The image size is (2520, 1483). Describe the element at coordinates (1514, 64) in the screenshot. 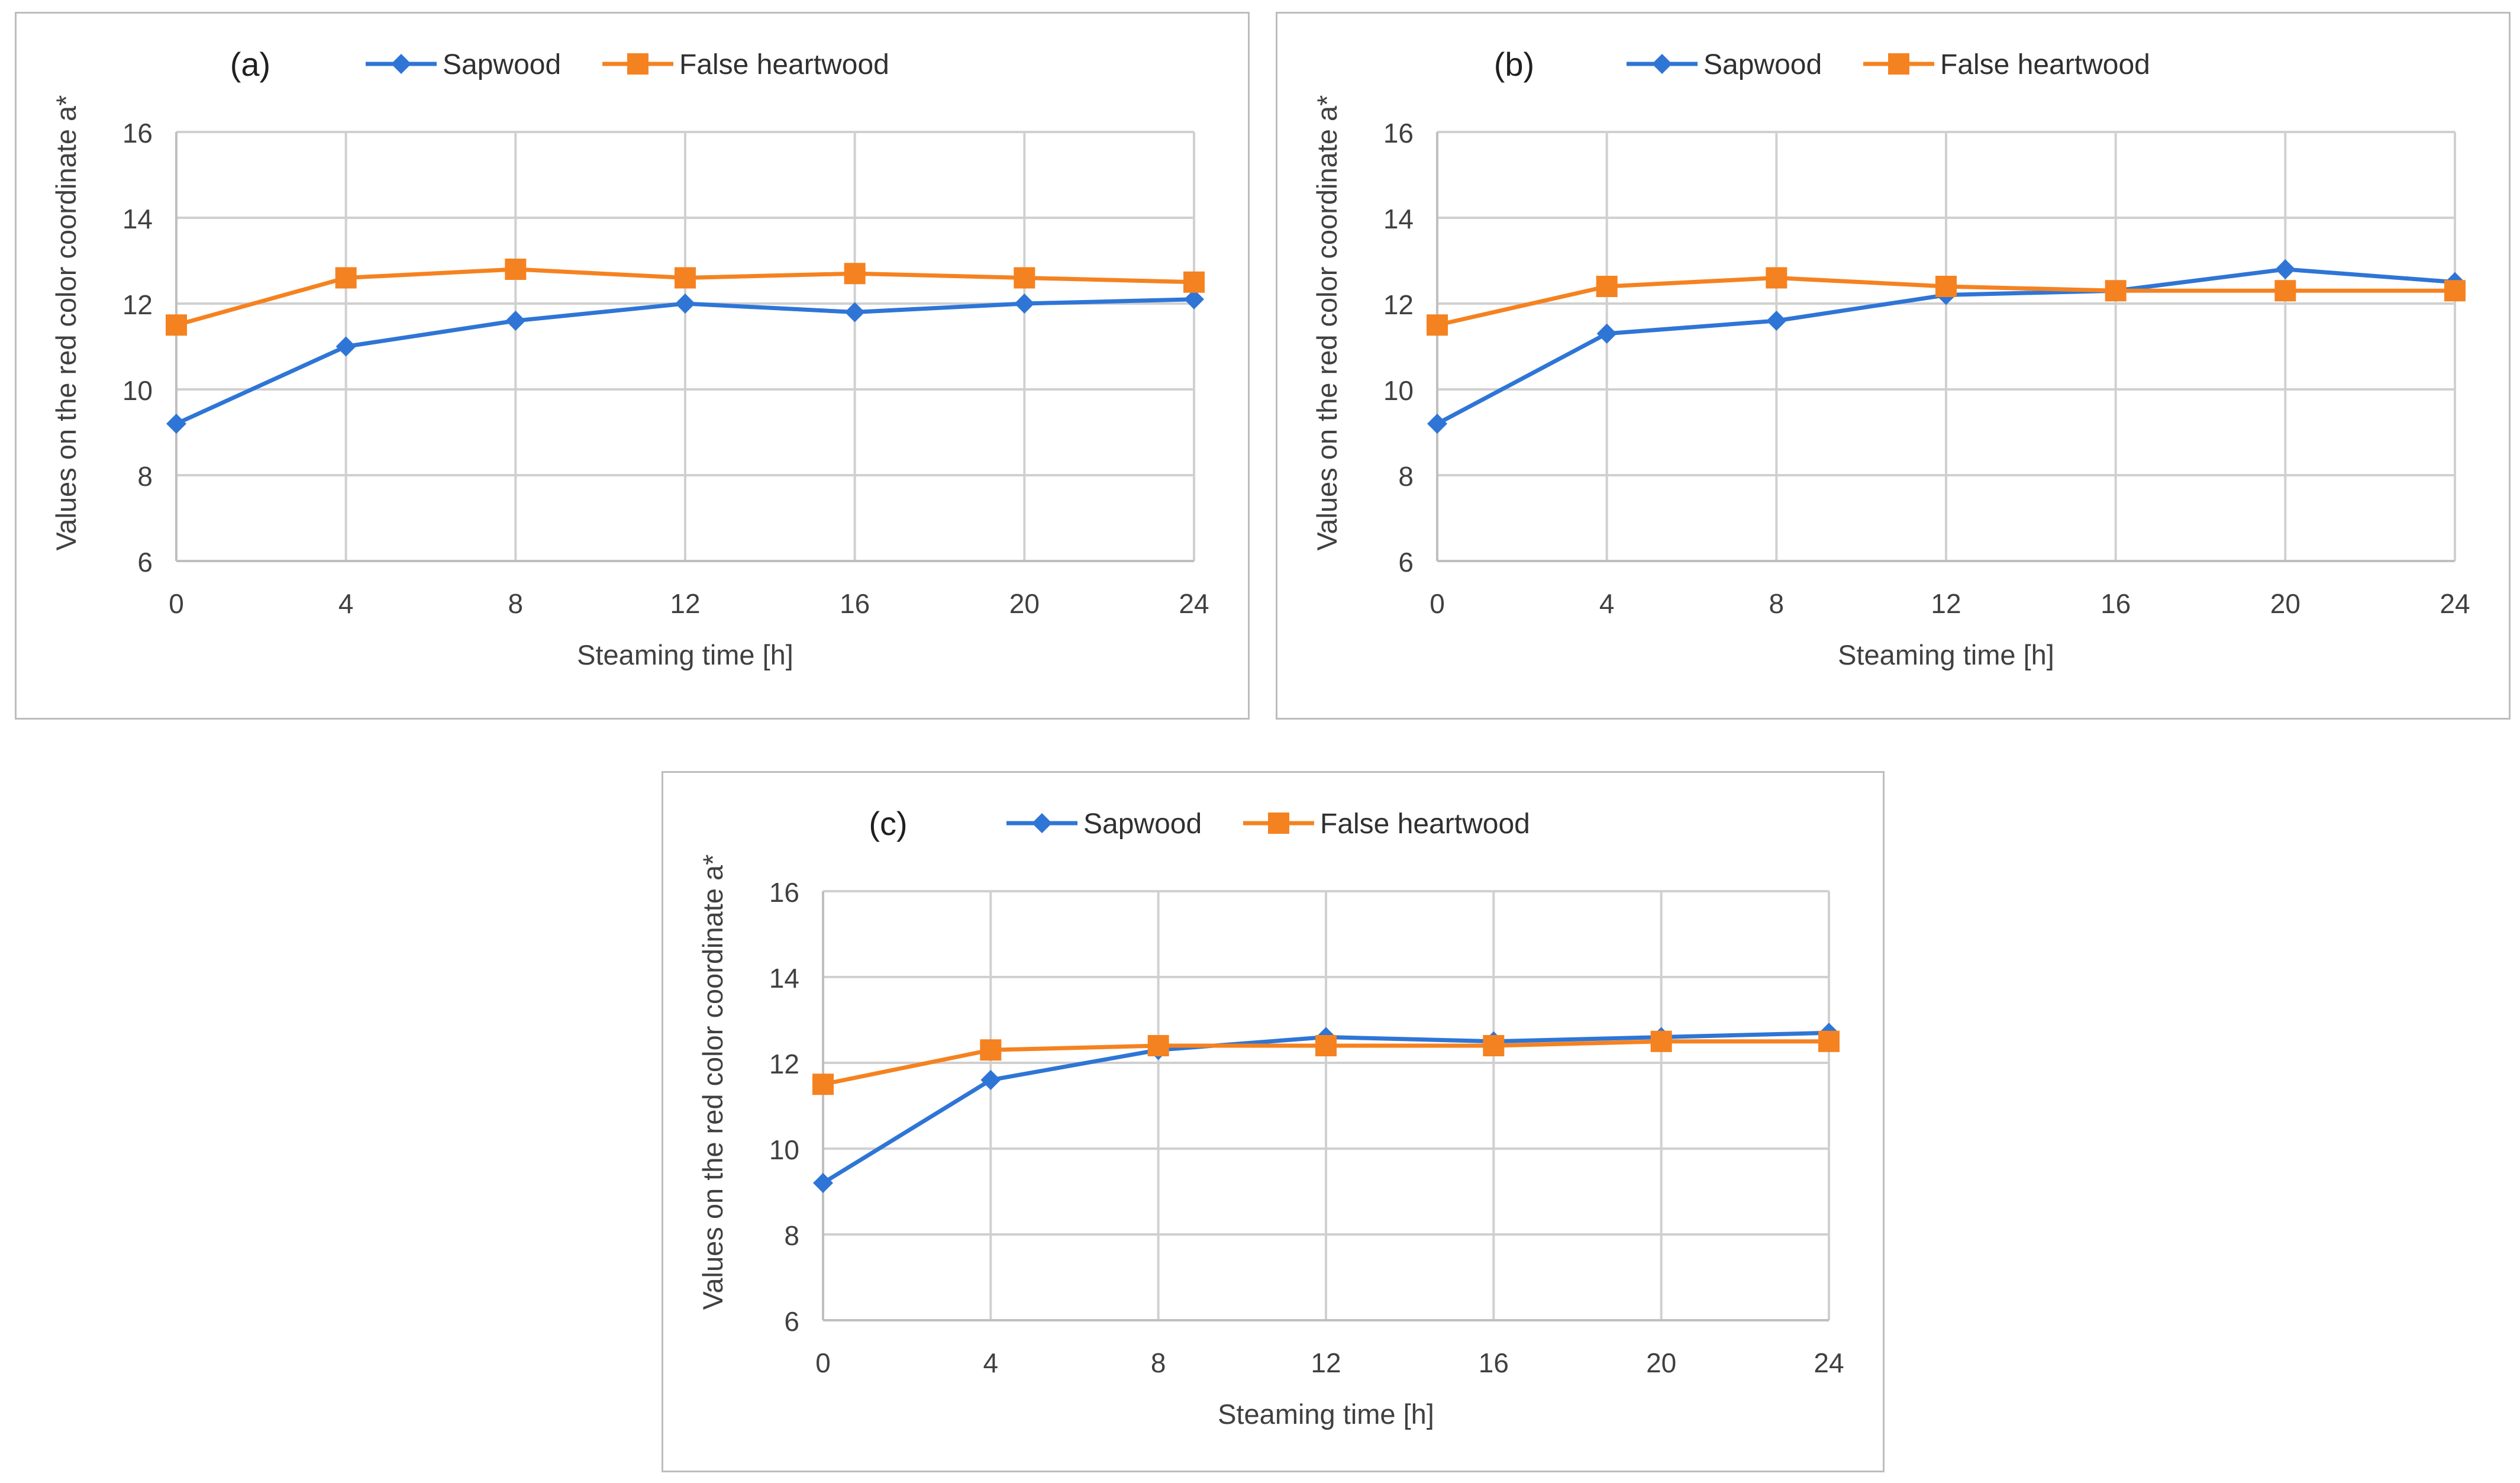

I see `panel-label: (b)` at that location.